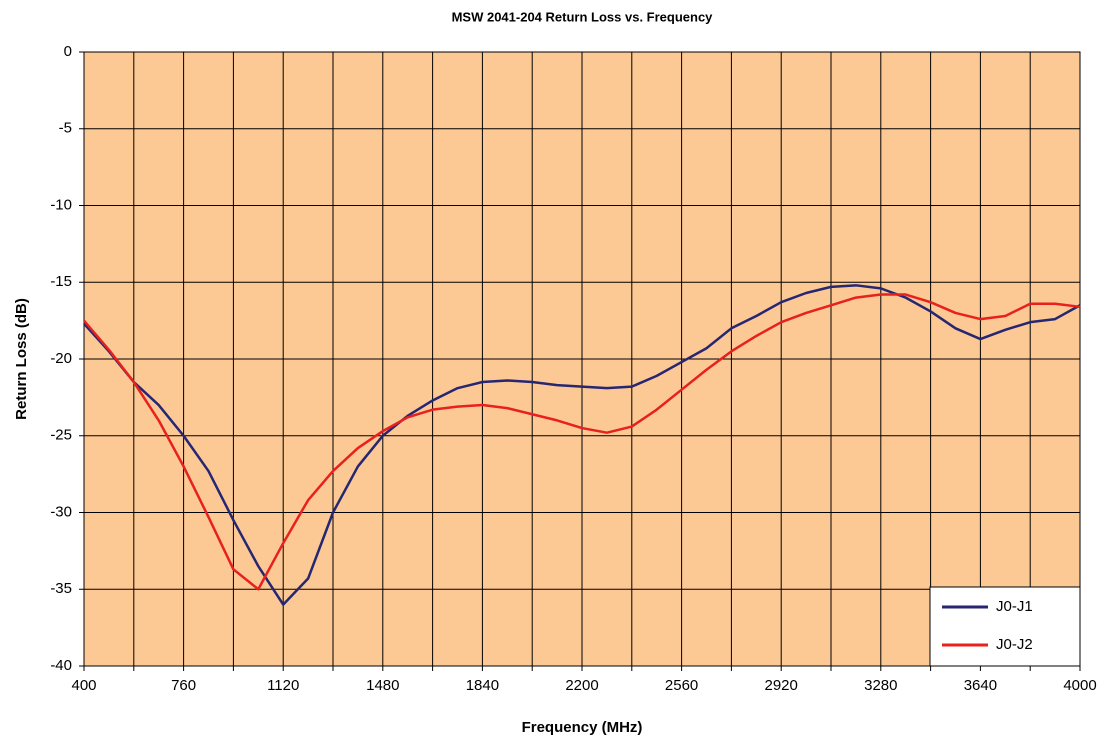 The height and width of the screenshot is (744, 1107). I want to click on x-tick-label: 760, so click(183, 685).